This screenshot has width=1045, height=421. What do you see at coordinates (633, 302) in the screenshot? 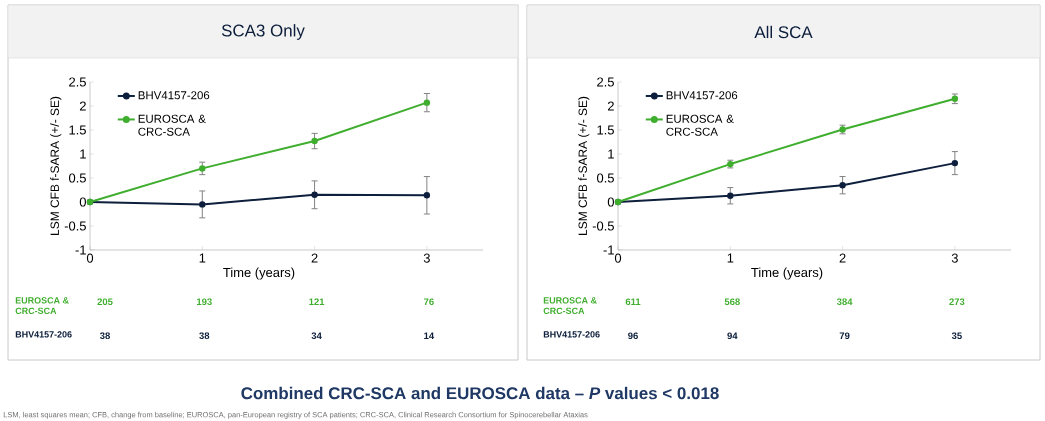
I see `text: 611` at bounding box center [633, 302].